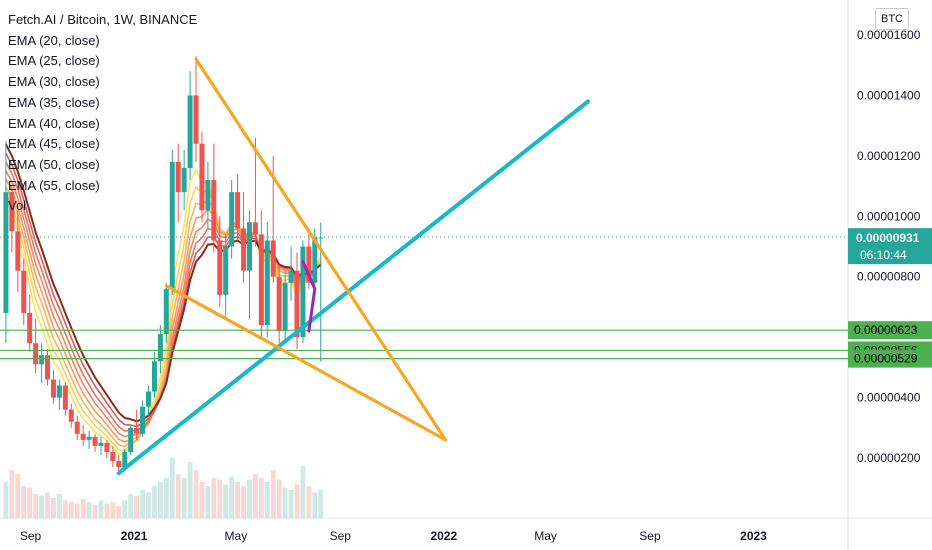 The image size is (932, 550). What do you see at coordinates (443, 536) in the screenshot?
I see `time-tick-label: 2022` at bounding box center [443, 536].